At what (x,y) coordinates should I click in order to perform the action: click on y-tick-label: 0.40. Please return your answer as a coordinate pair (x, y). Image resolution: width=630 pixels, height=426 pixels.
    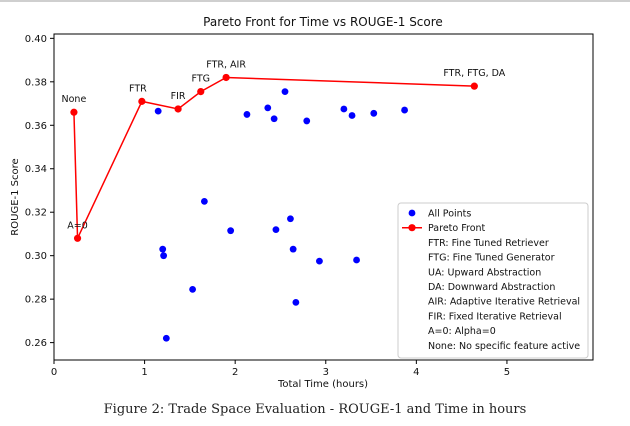
    Looking at the image, I should click on (36, 39).